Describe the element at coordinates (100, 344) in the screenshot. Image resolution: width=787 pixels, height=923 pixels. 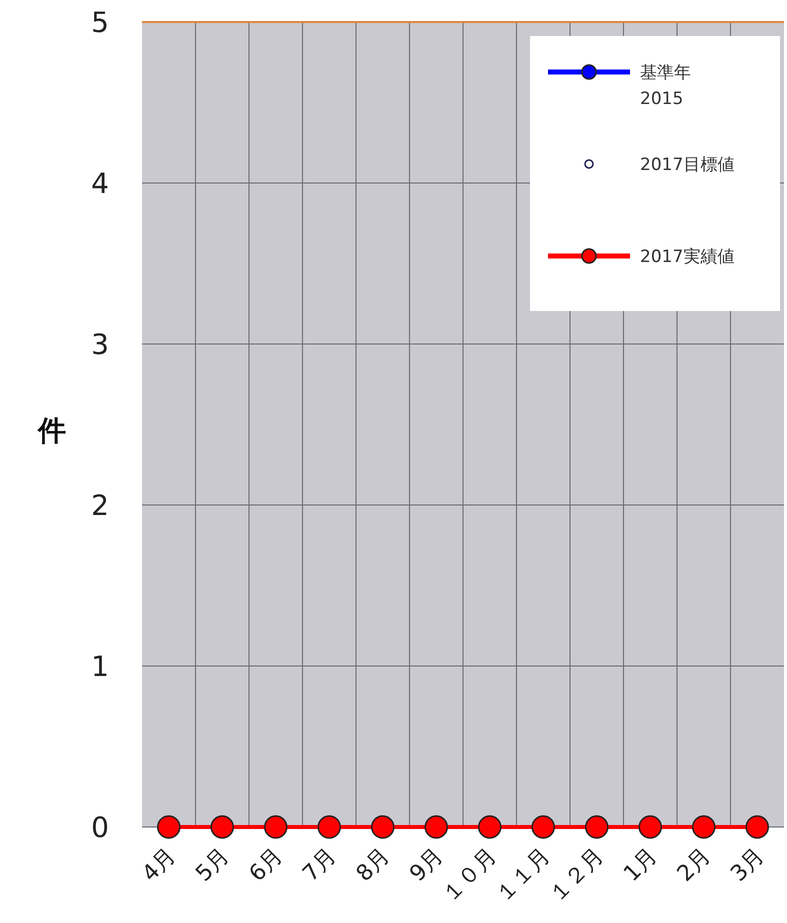
I see `y-tick-label: 3` at that location.